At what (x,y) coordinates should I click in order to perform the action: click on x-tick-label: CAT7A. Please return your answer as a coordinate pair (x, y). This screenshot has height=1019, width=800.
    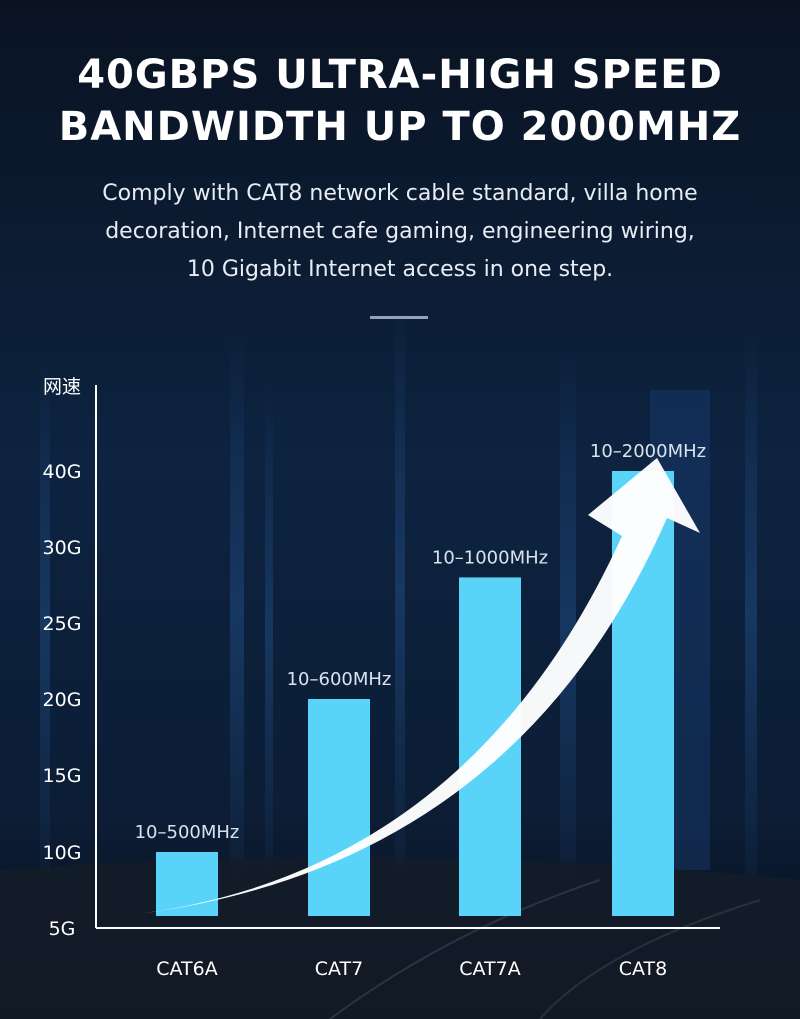
    Looking at the image, I should click on (489, 969).